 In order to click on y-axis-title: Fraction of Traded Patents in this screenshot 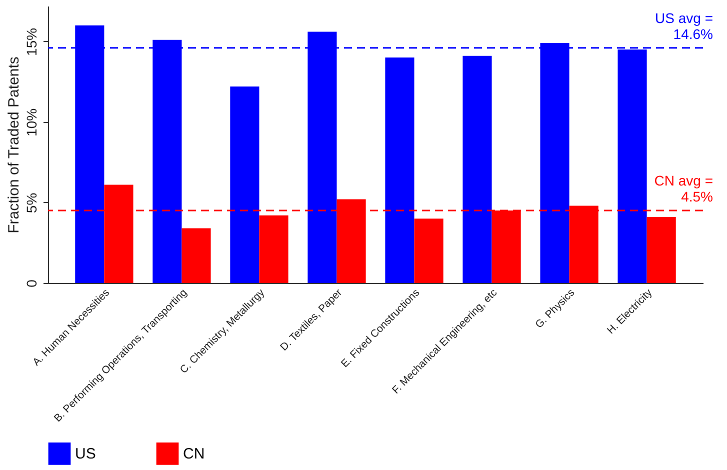, I will do `click(14, 145)`.